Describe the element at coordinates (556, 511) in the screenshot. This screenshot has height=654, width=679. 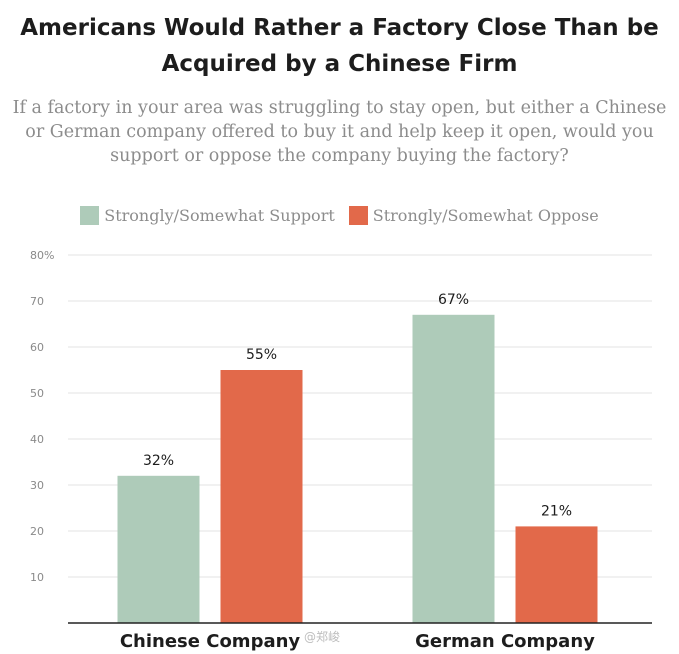
I see `data-label: 21%` at that location.